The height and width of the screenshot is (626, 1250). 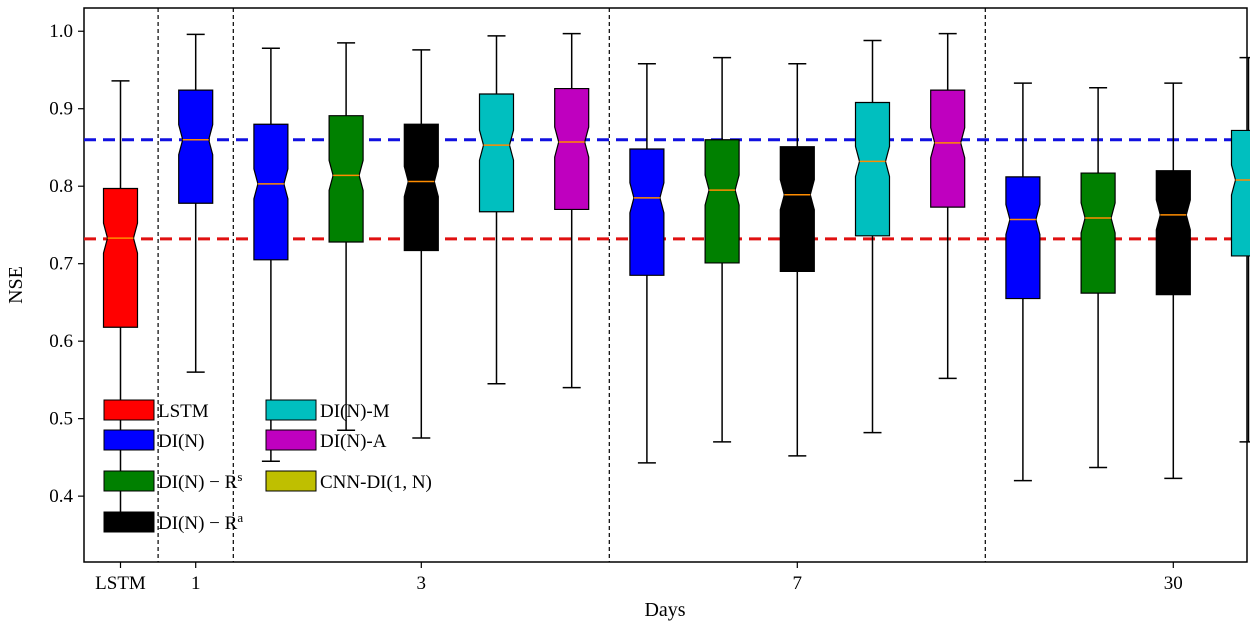 I want to click on box-3-DI(N)-A, so click(x=572, y=210).